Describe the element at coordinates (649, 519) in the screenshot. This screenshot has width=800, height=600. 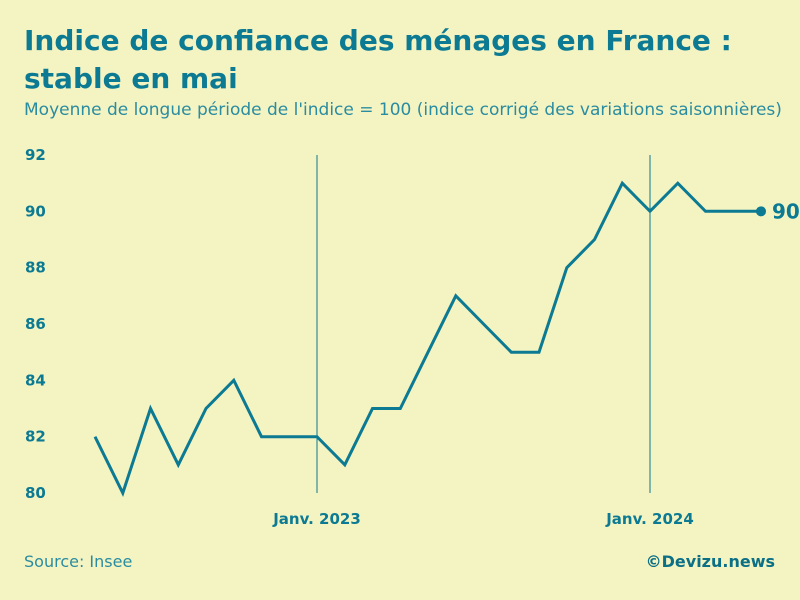
I see `x-tick-label: Janv. 2024` at that location.